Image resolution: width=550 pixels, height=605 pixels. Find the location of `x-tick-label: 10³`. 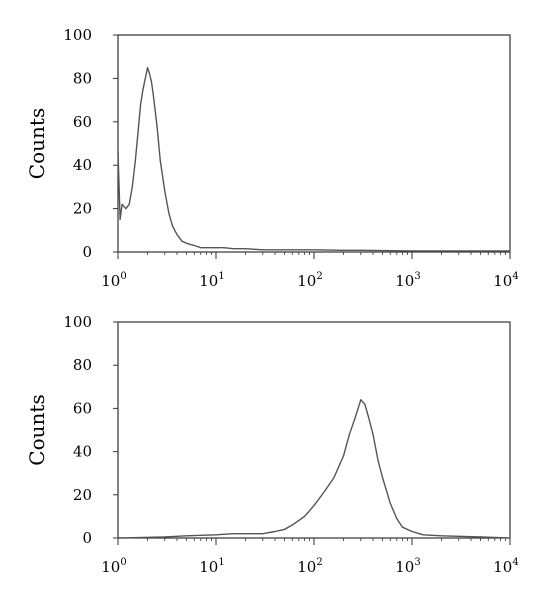

x-tick-label: 10³ is located at coordinates (407, 280).